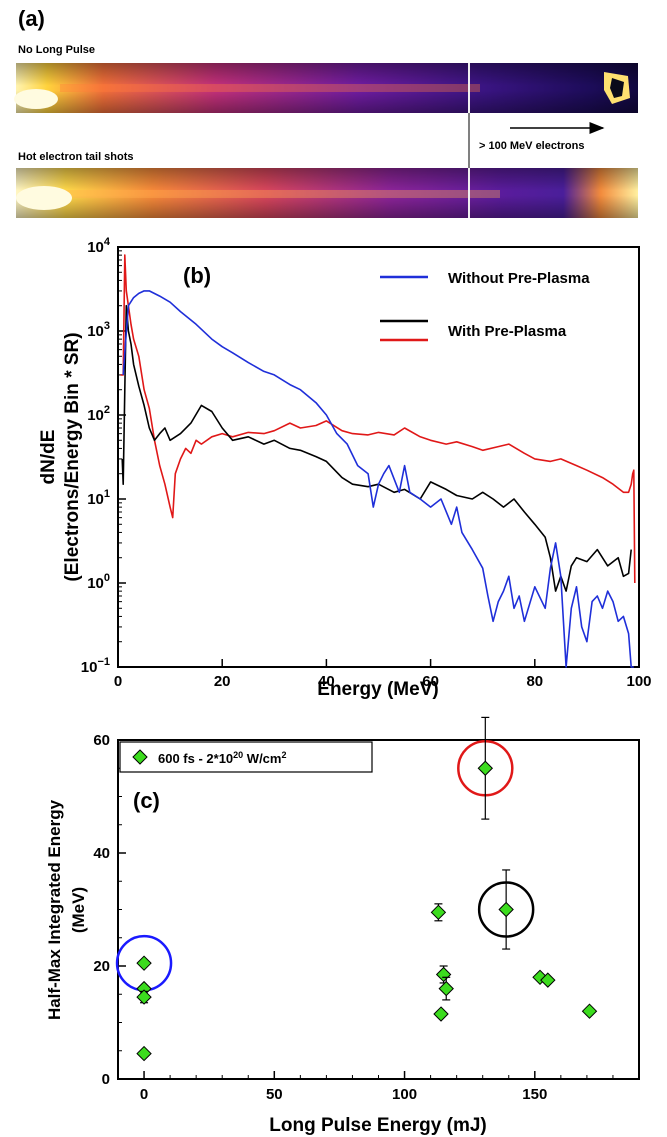 This screenshot has height=1137, width=667. Describe the element at coordinates (430, 681) in the screenshot. I see `x-tick-label-b: 60` at that location.